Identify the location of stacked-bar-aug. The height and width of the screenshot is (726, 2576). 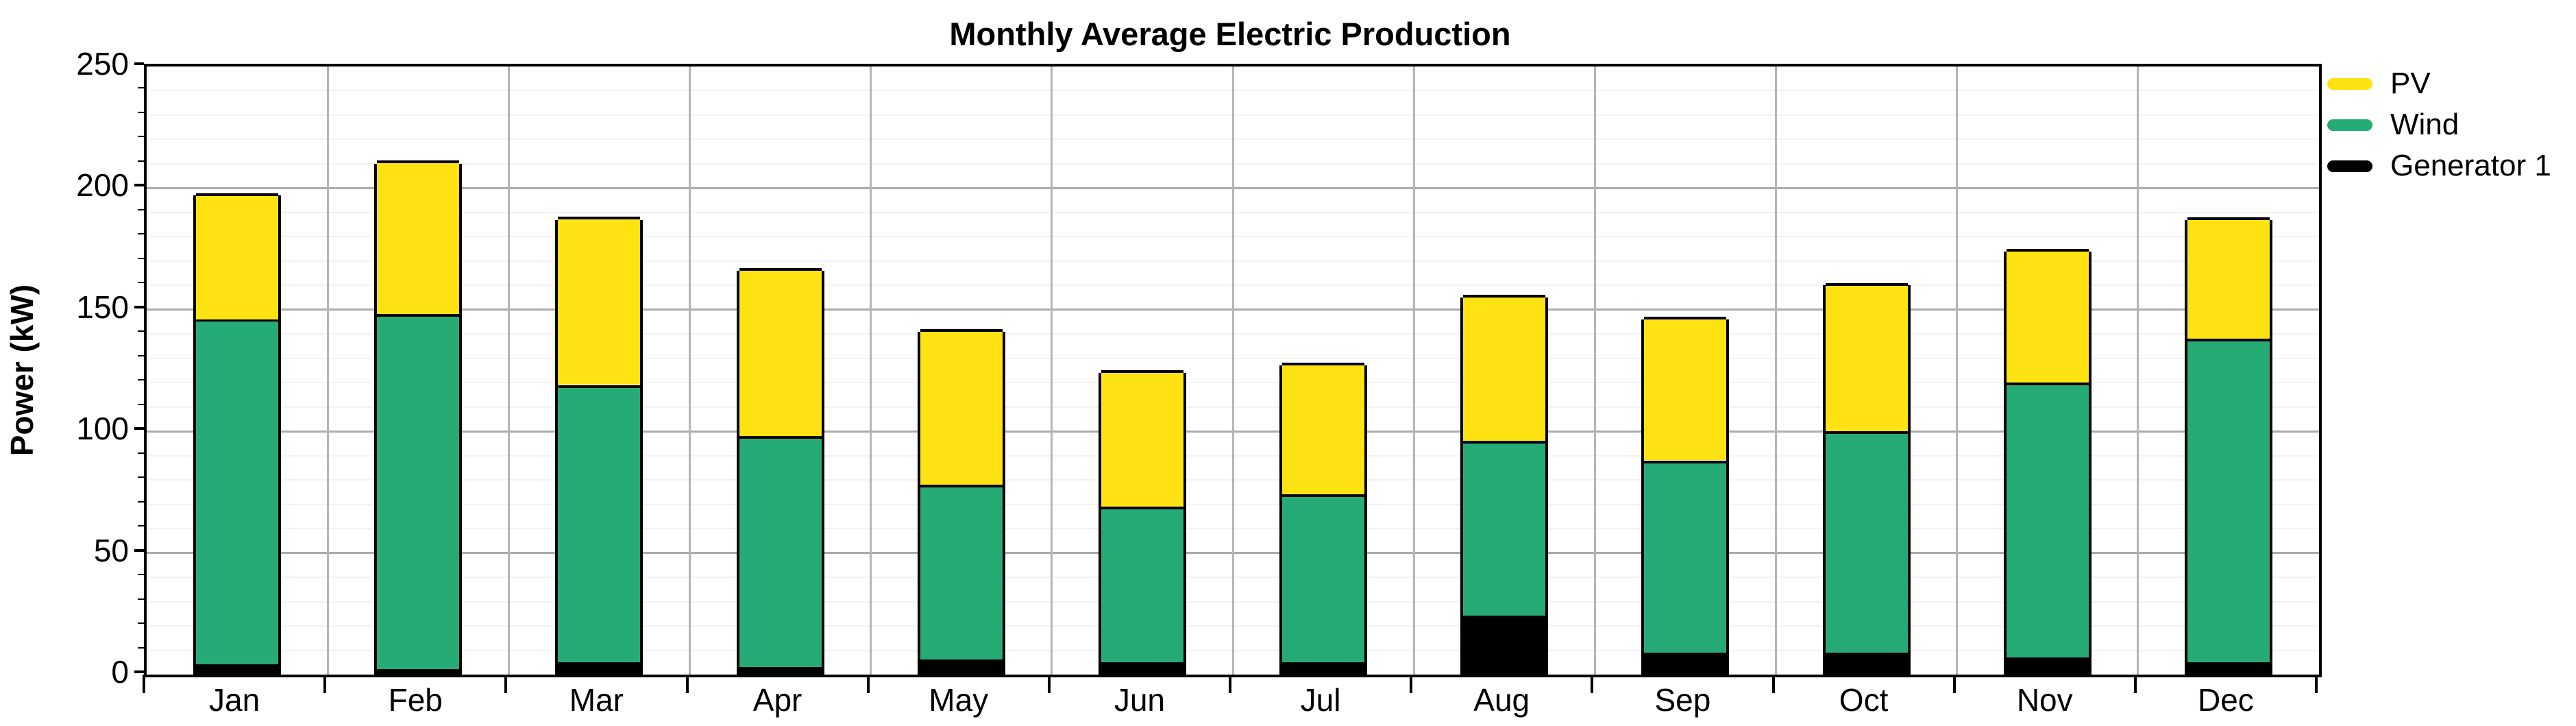
(1505, 485).